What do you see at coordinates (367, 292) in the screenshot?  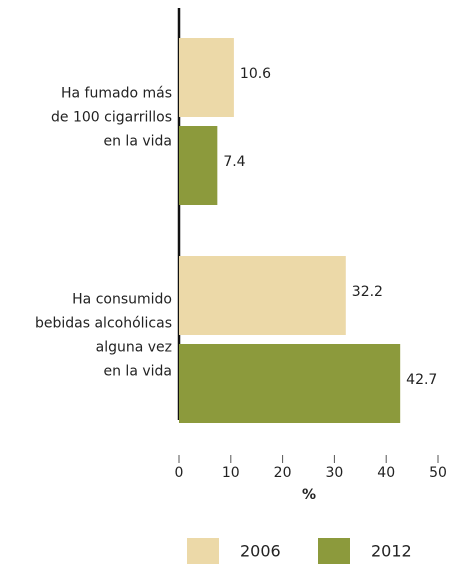 I see `value-label: 32.2` at bounding box center [367, 292].